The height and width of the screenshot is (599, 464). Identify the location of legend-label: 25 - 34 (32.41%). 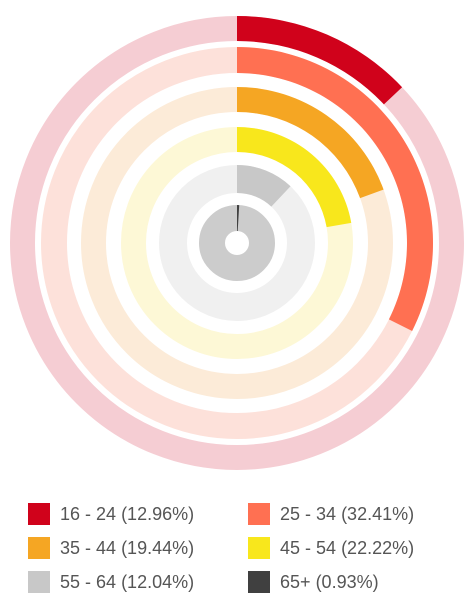
(347, 514).